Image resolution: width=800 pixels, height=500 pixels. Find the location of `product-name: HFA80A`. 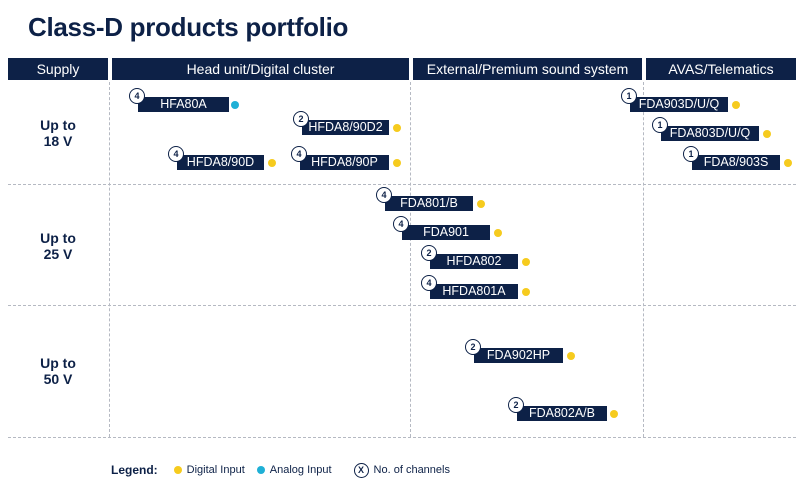

product-name: HFA80A is located at coordinates (183, 104).